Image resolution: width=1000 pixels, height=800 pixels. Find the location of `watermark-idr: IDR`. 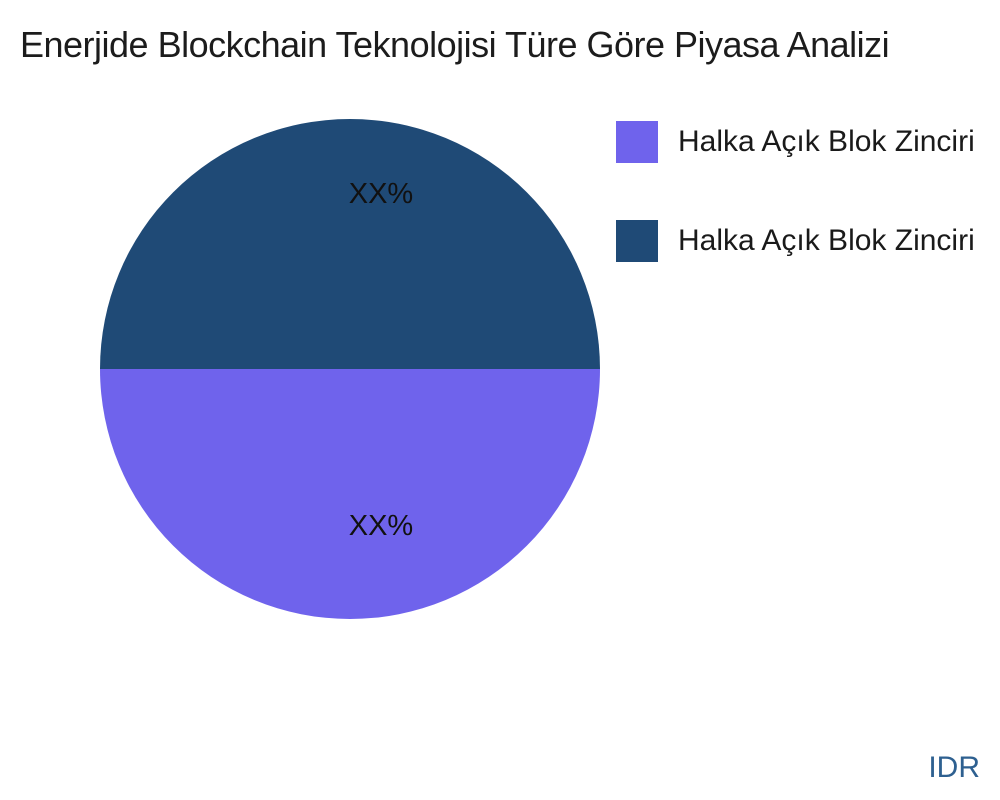

watermark-idr: IDR is located at coordinates (954, 767).